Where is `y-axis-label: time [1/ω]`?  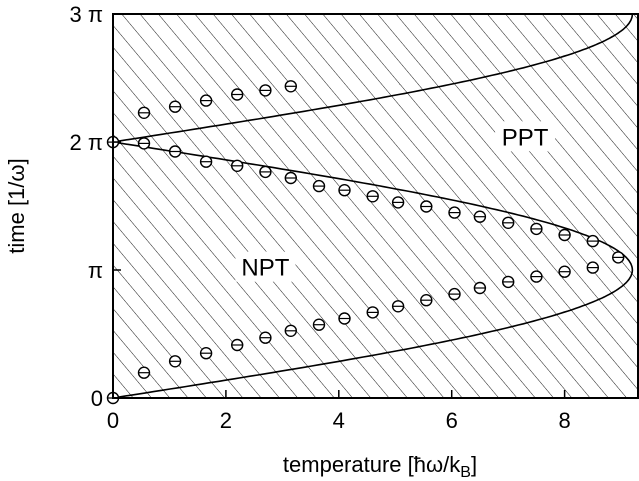
y-axis-label: time [1/ω] is located at coordinates (16, 205).